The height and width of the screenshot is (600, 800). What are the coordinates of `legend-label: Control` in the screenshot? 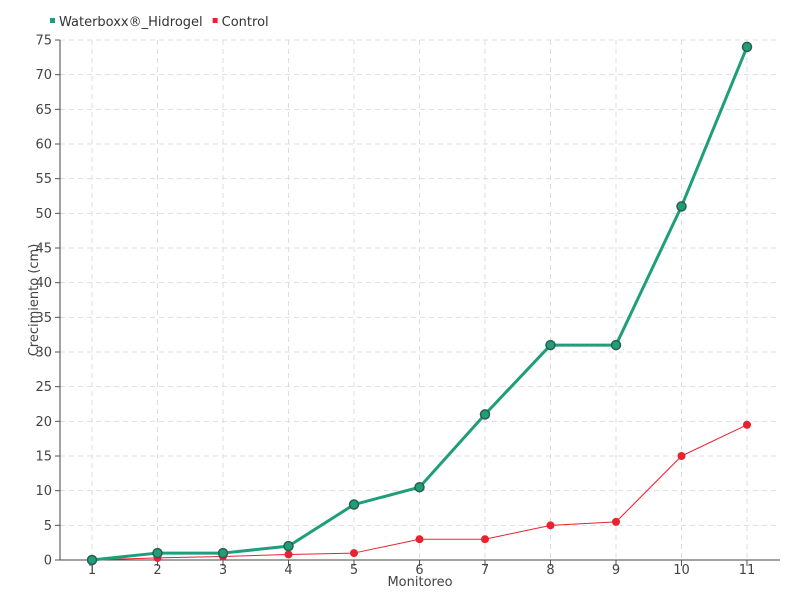 It's located at (245, 22).